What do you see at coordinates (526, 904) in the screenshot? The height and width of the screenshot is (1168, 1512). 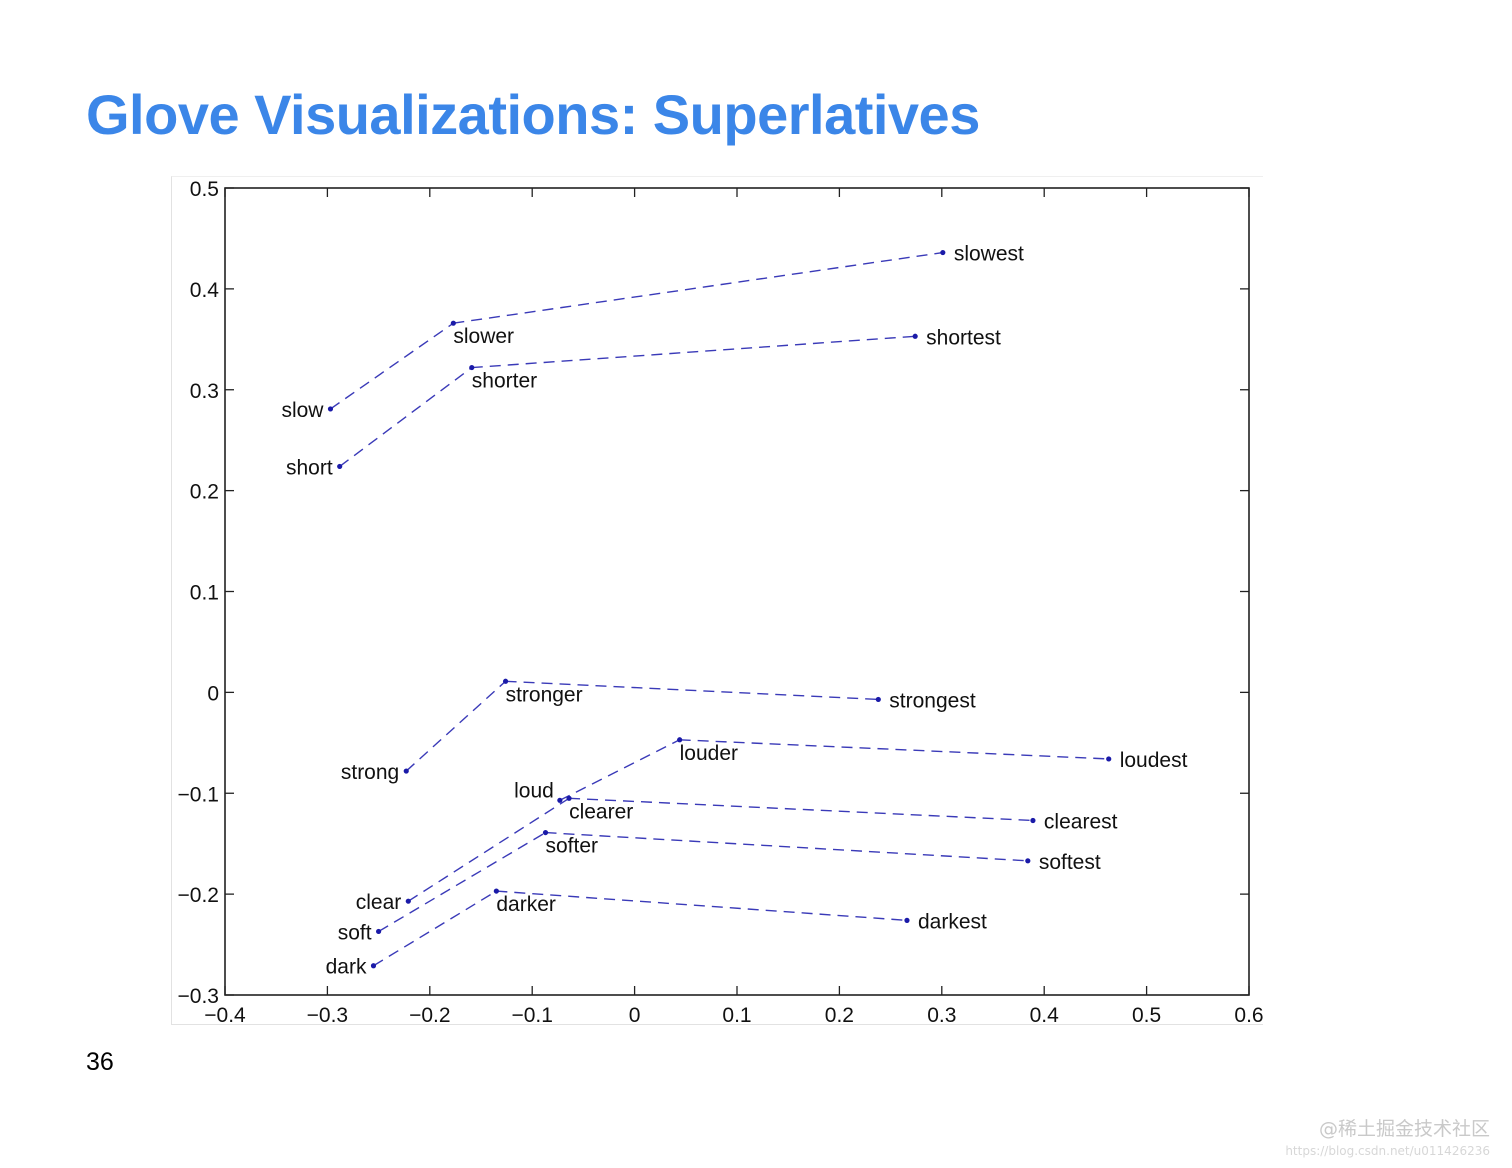 I see `word-label: darker` at bounding box center [526, 904].